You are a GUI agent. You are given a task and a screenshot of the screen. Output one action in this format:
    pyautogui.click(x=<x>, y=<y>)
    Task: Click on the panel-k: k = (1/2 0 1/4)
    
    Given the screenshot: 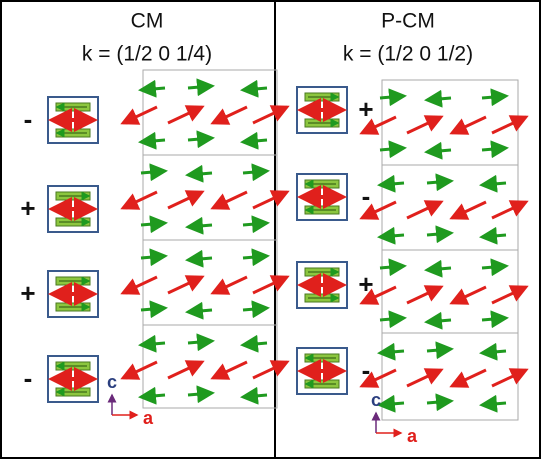 What is the action you would take?
    pyautogui.click(x=147, y=54)
    